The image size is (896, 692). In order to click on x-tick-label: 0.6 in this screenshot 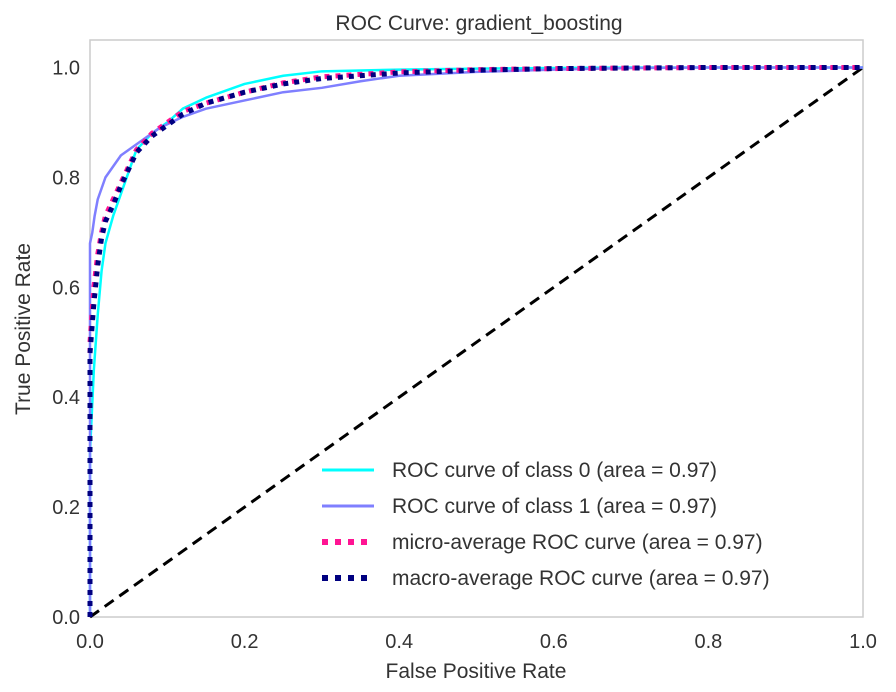, I will do `click(554, 642)`.